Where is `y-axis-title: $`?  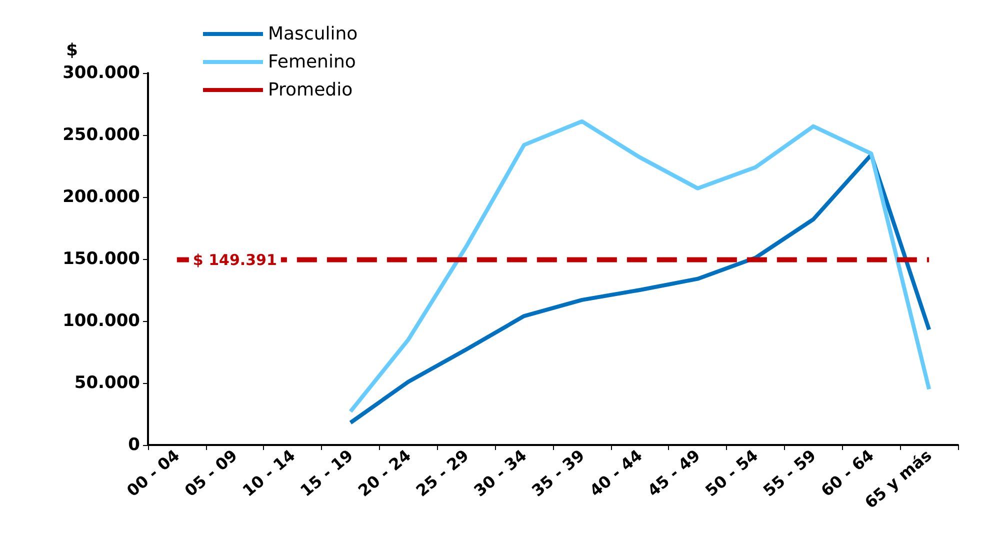 y-axis-title: $ is located at coordinates (72, 50).